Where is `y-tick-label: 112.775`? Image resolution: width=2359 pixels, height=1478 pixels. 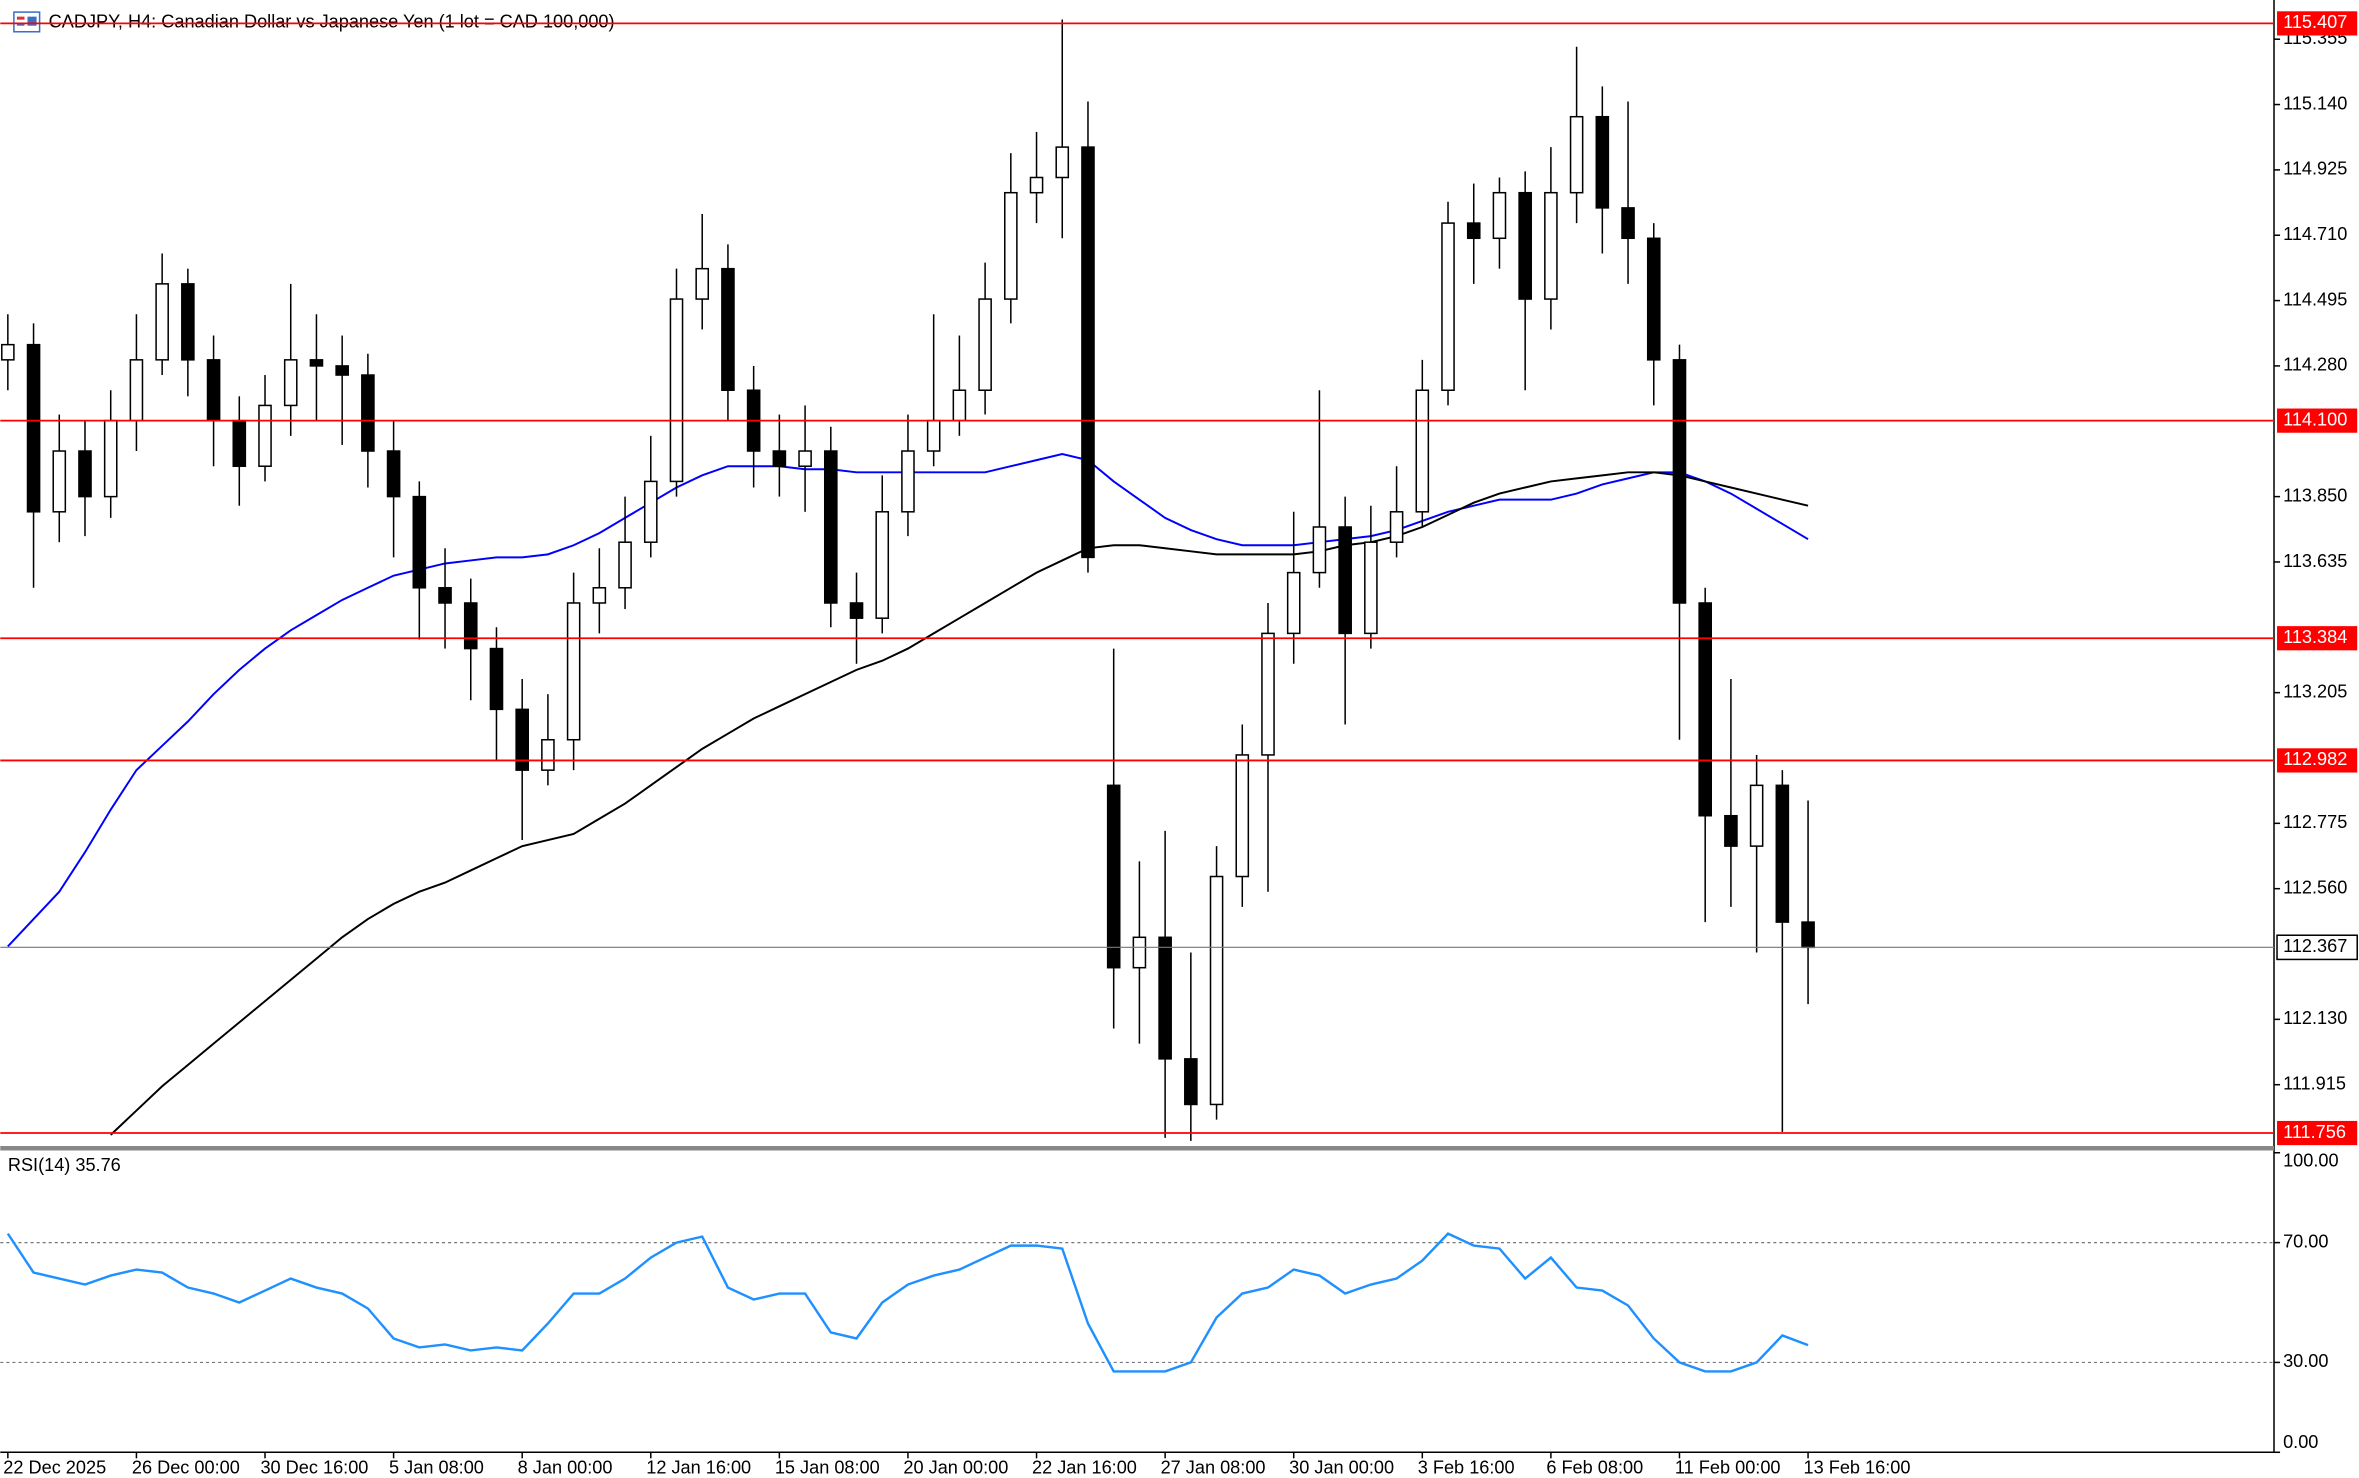
y-tick-label: 112.775 is located at coordinates (2315, 822).